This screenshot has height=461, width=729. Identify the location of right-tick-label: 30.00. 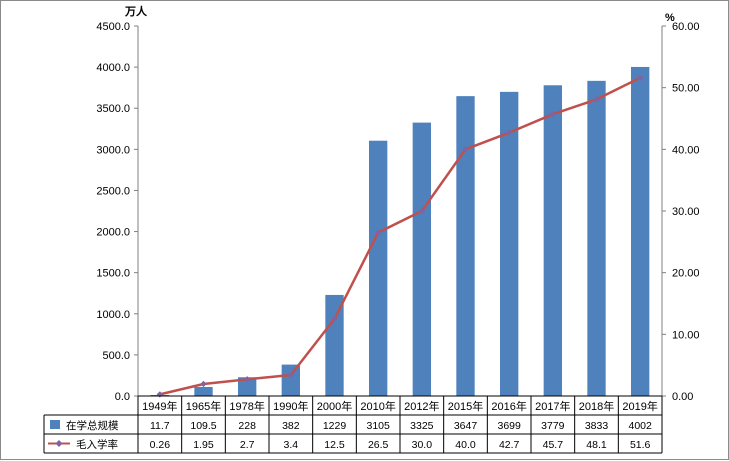
(686, 212).